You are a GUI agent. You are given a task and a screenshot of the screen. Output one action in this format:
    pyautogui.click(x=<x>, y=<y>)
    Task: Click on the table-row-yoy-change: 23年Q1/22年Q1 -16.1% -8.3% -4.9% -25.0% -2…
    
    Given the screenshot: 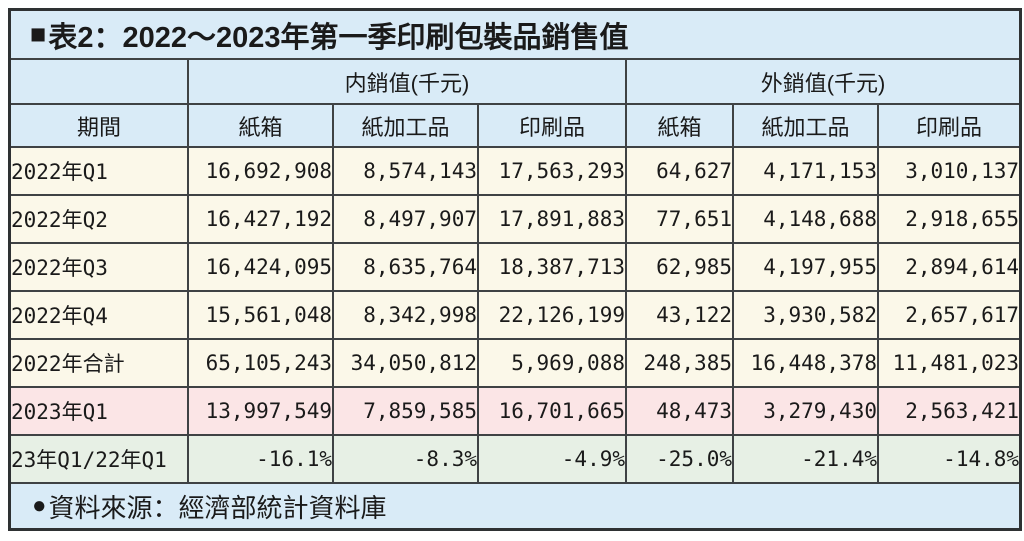 What is the action you would take?
    pyautogui.click(x=515, y=458)
    